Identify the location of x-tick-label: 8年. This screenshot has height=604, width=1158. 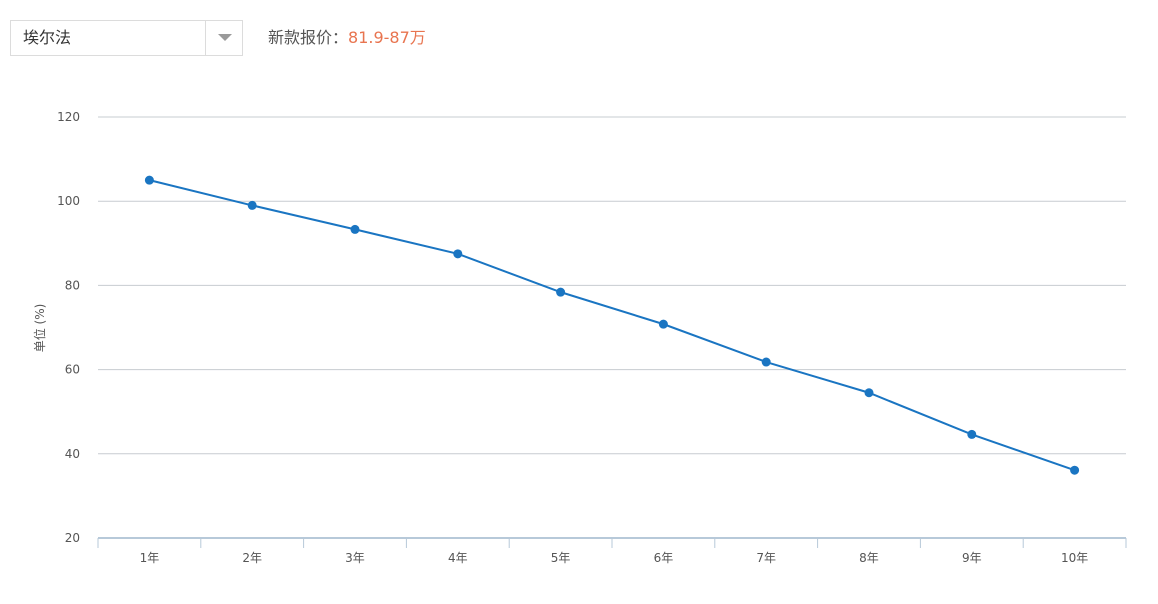
(869, 558).